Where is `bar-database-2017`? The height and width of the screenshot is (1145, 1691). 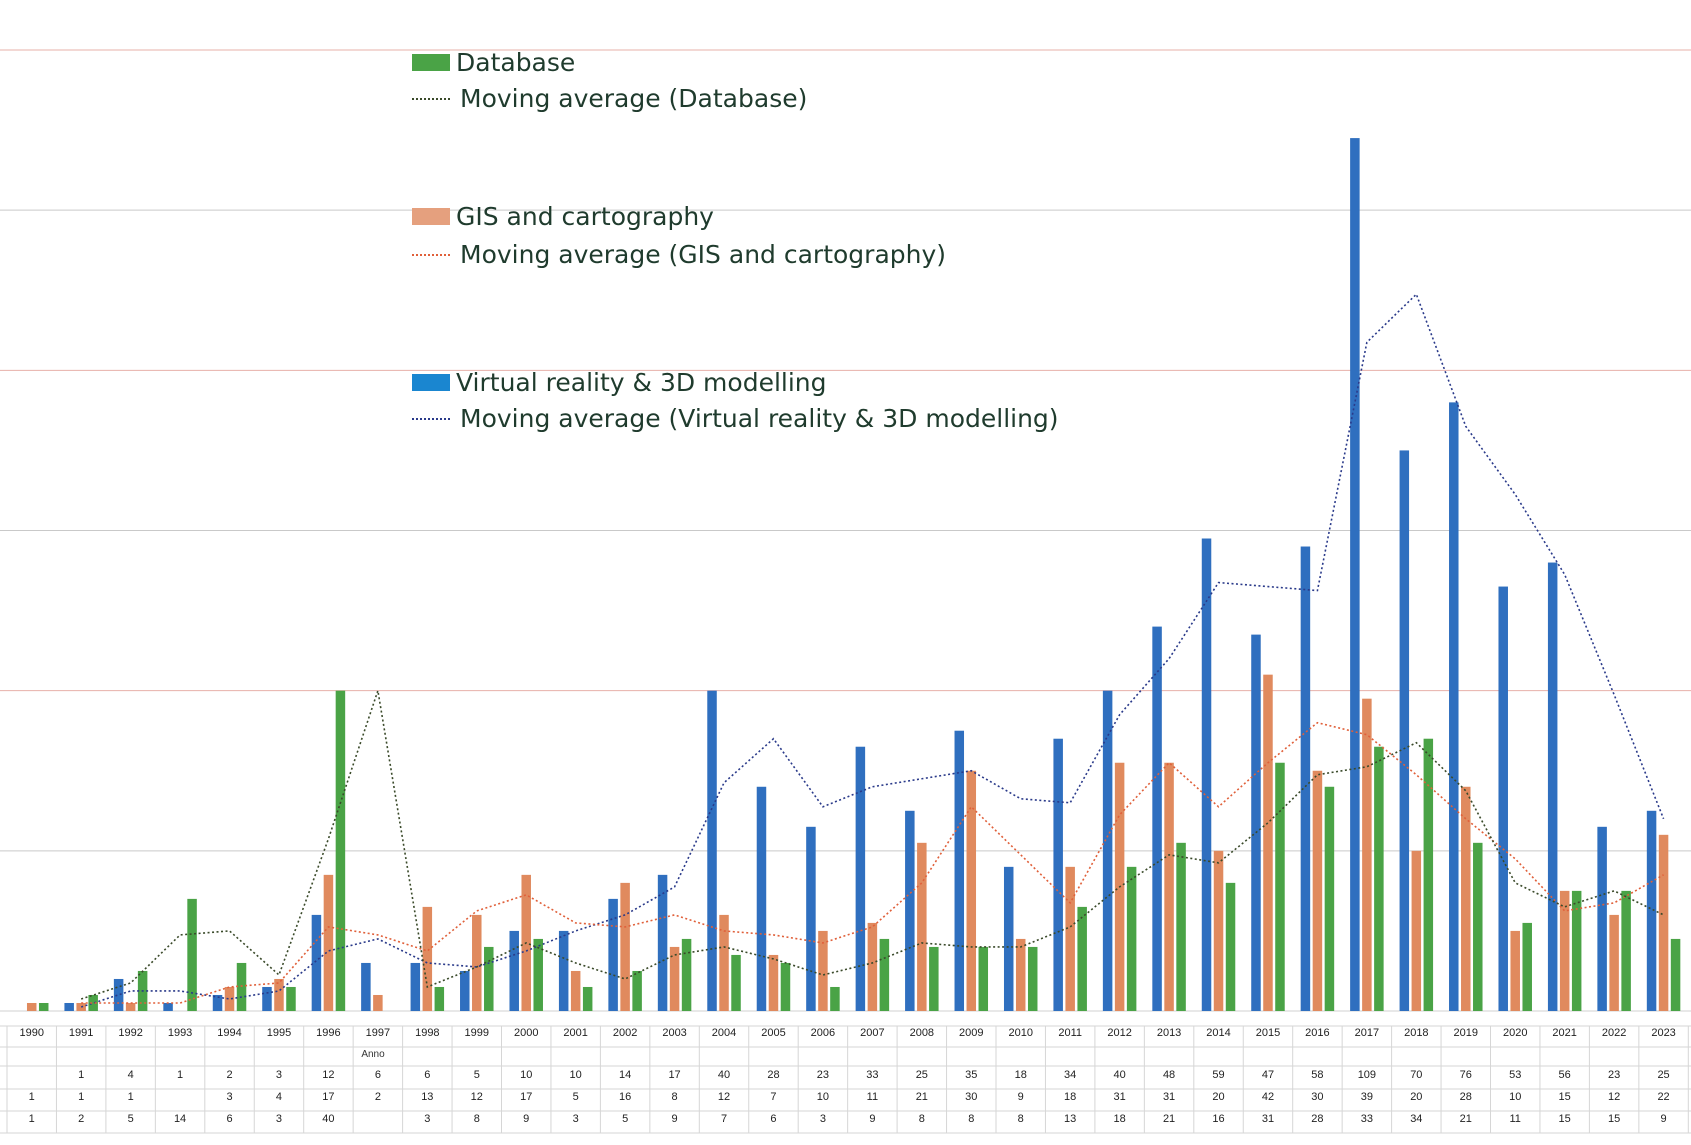 bar-database-2017 is located at coordinates (1379, 878).